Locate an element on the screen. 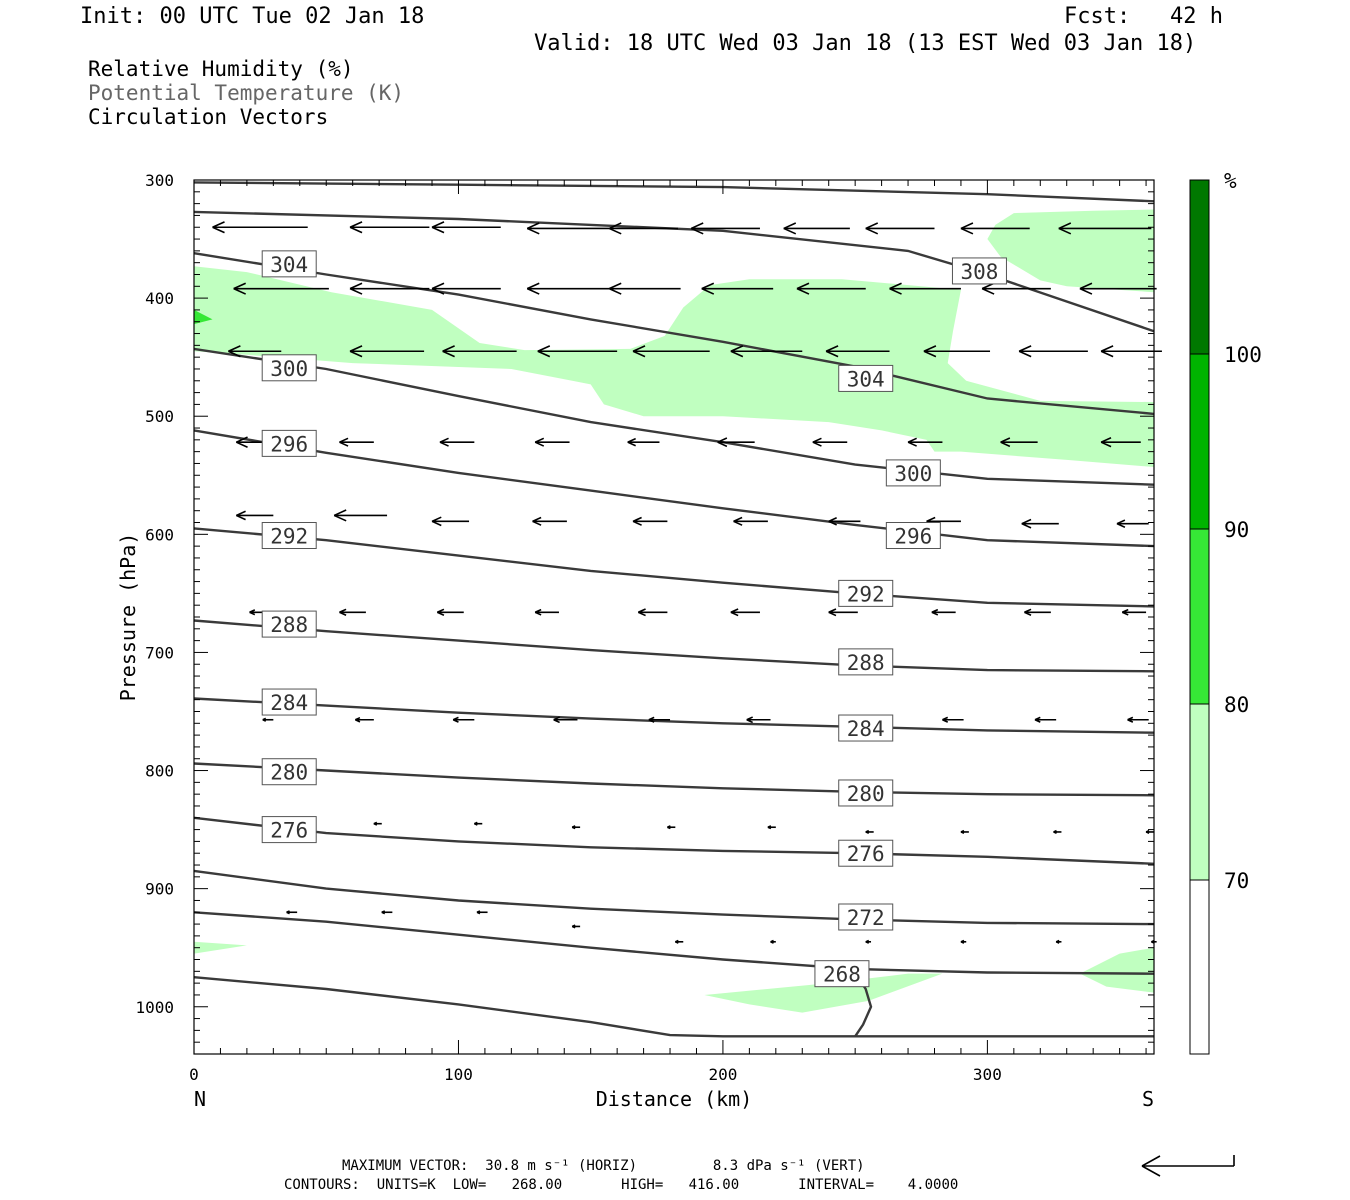 The image size is (1350, 1200). svg-text: 284 is located at coordinates (866, 729).